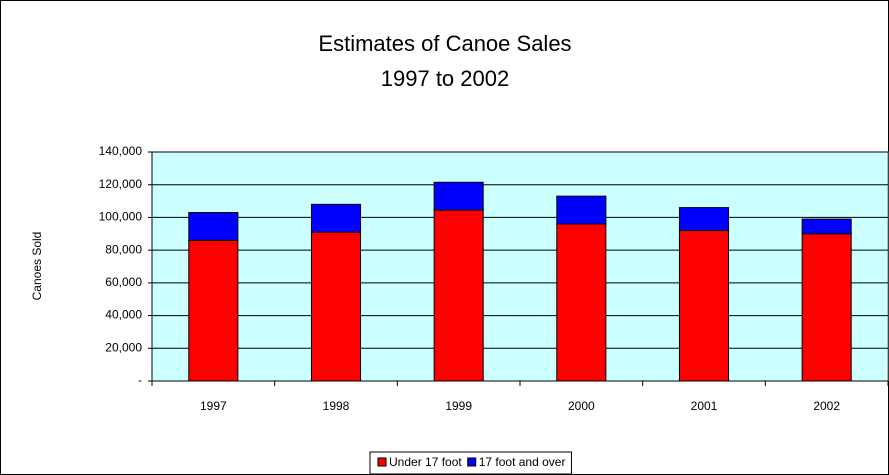 This screenshot has width=889, height=475. What do you see at coordinates (123, 347) in the screenshot?
I see `y-tick-label: 20,000` at bounding box center [123, 347].